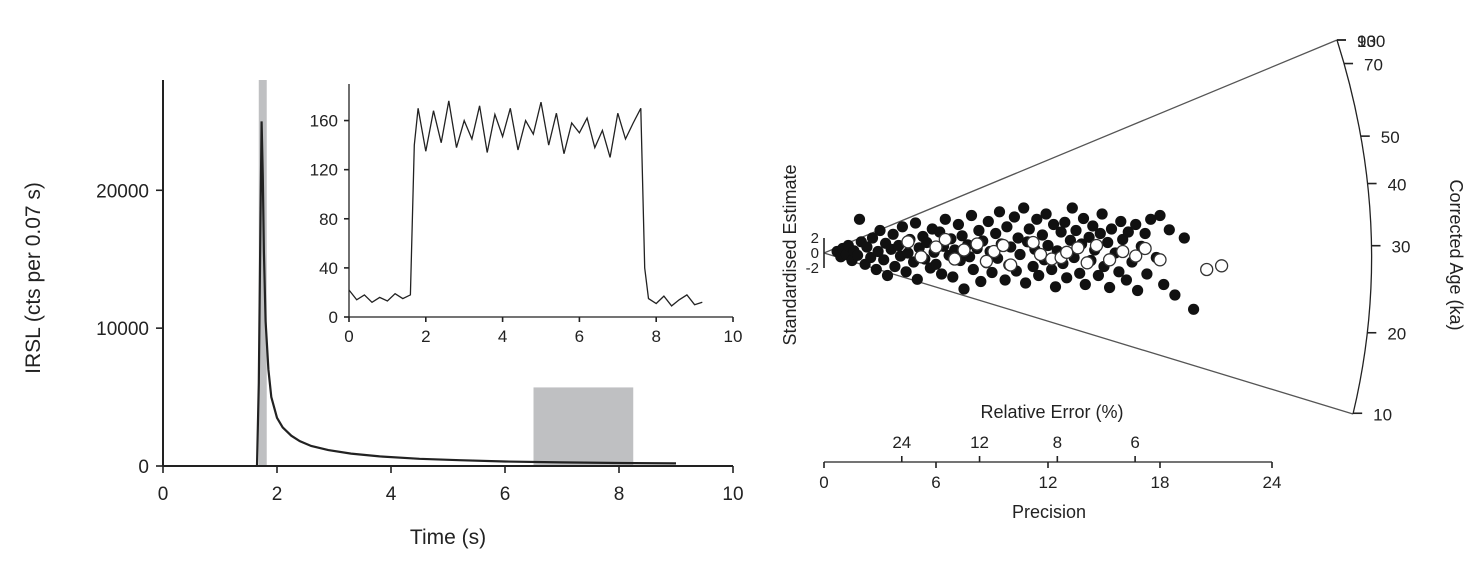  What do you see at coordinates (391, 494) in the screenshot?
I see `main-x-tick-label: 4` at bounding box center [391, 494].